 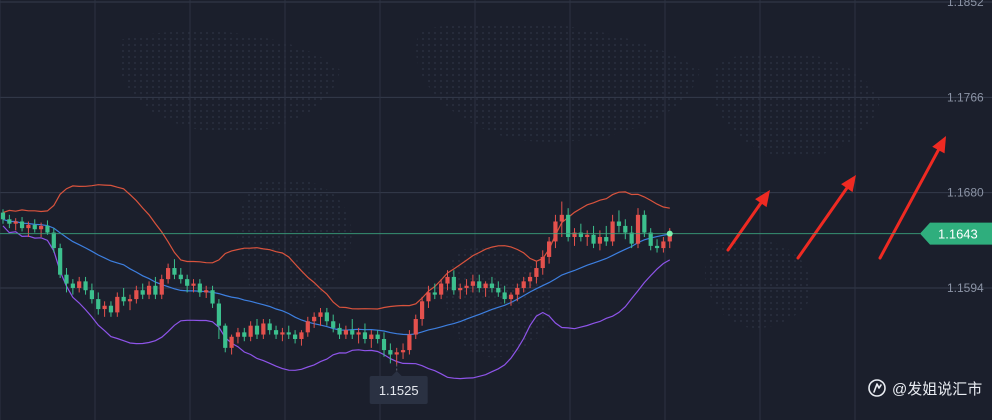 What do you see at coordinates (958, 234) in the screenshot?
I see `current-price-label: 1.1643` at bounding box center [958, 234].